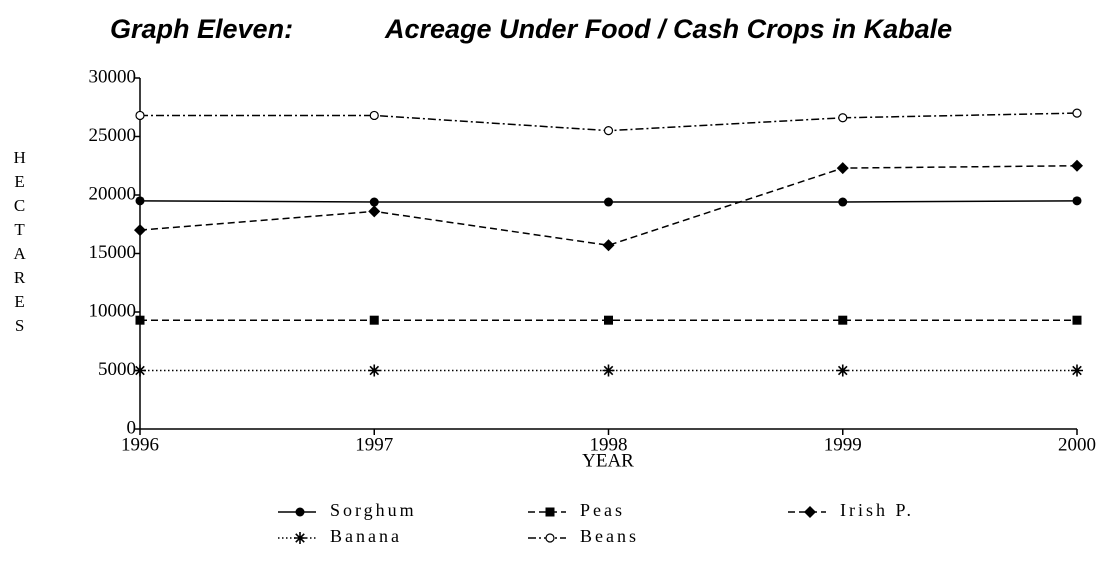 Image resolution: width=1107 pixels, height=579 pixels. What do you see at coordinates (609, 536) in the screenshot?
I see `legend-label: Beans` at bounding box center [609, 536].